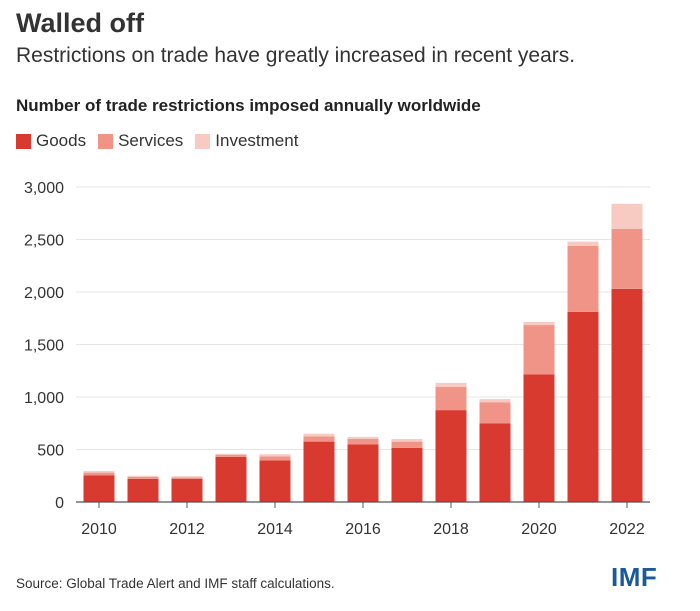 The width and height of the screenshot is (700, 611). Describe the element at coordinates (363, 473) in the screenshot. I see `bar-goods-2016` at that location.